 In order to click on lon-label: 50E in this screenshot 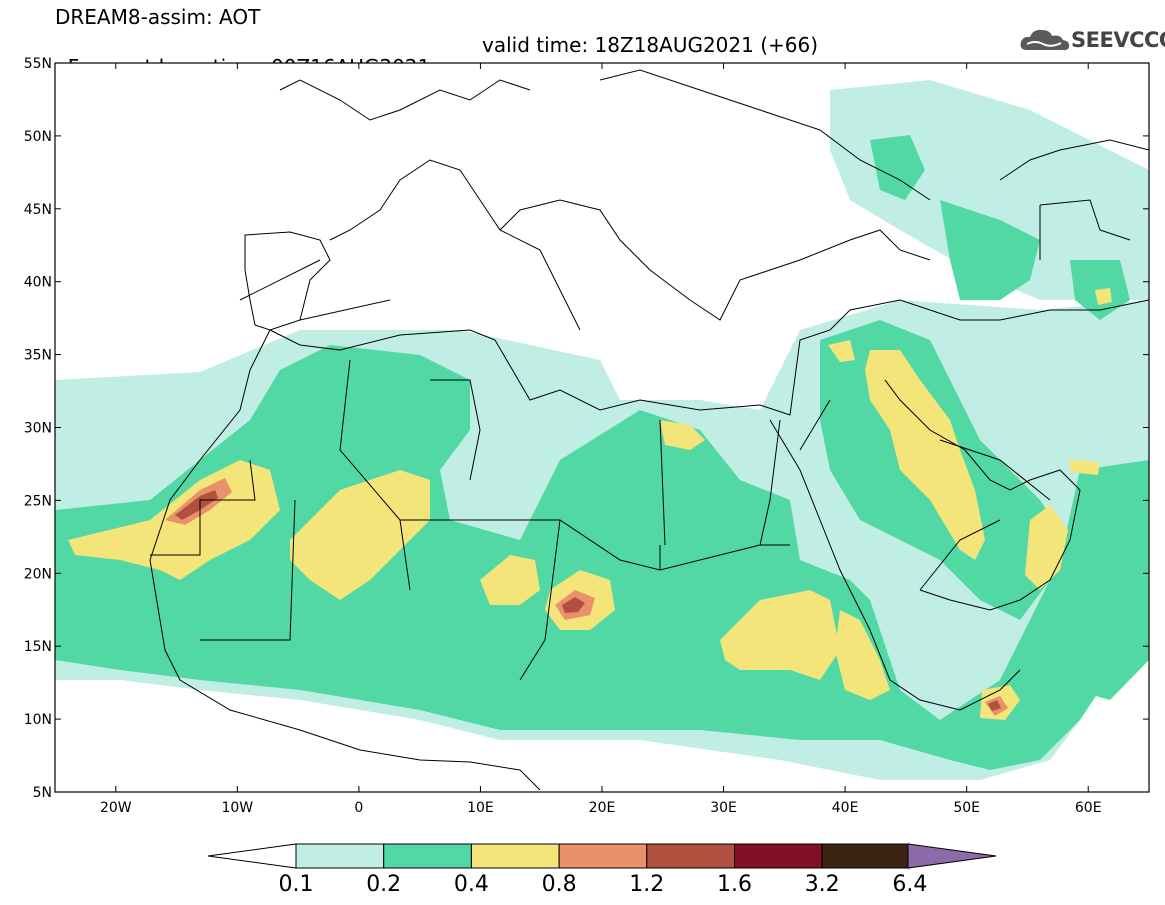, I will do `click(966, 808)`.